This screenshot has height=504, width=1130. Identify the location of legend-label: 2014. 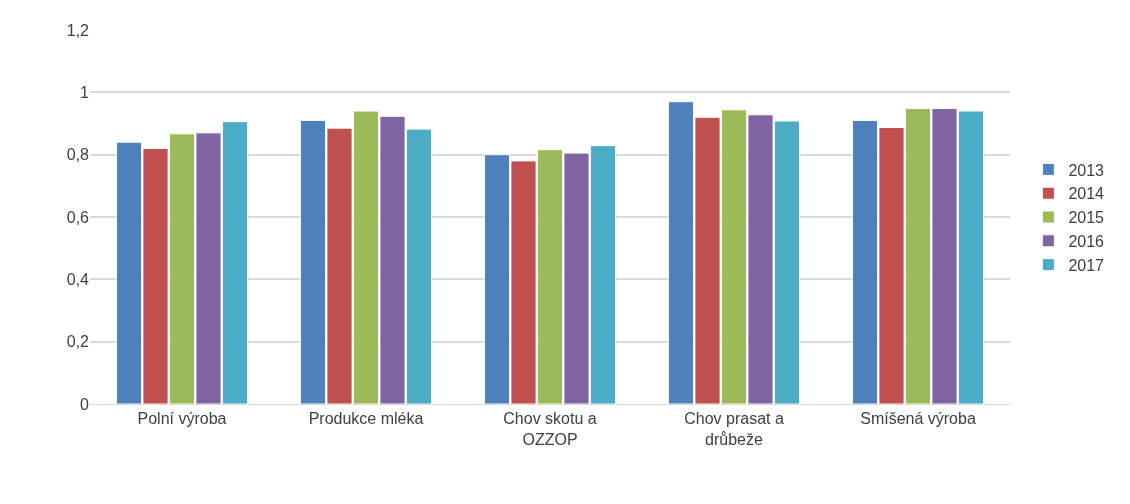
(1086, 194).